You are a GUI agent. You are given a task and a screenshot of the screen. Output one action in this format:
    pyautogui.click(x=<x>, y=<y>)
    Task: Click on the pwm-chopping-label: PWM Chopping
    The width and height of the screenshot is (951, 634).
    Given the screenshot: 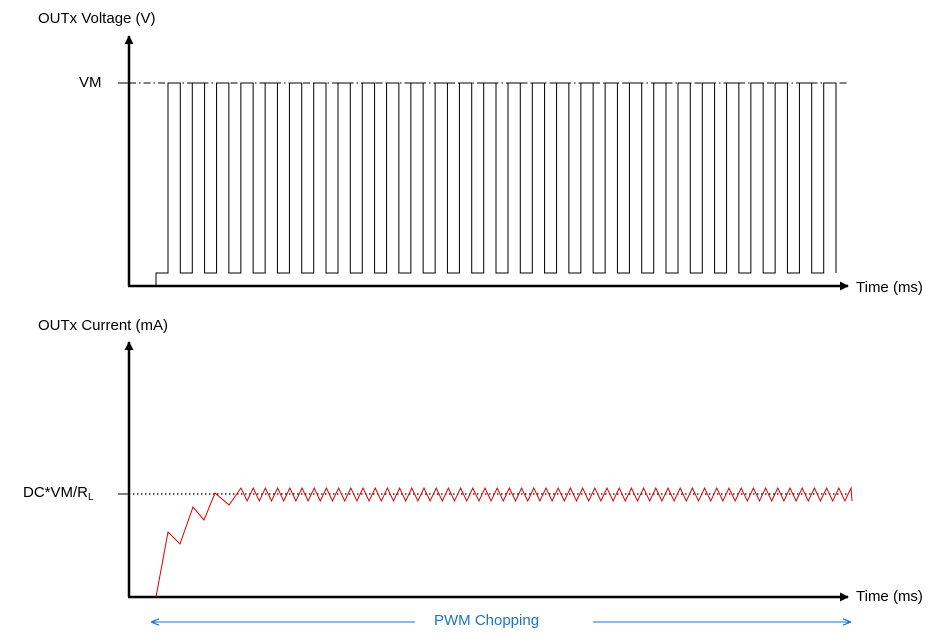 What is the action you would take?
    pyautogui.click(x=487, y=620)
    